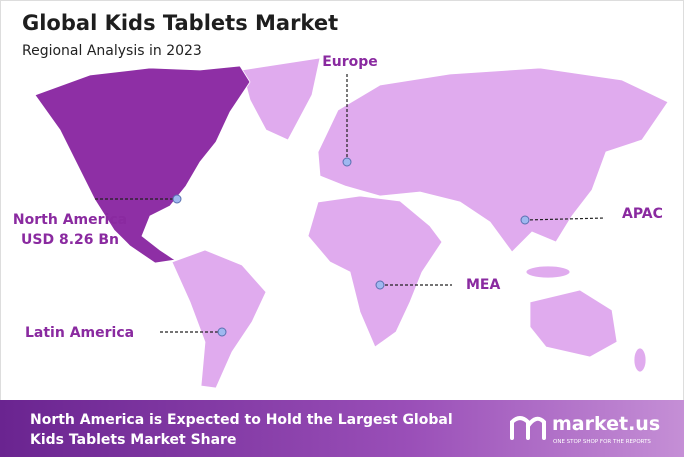 This screenshot has width=684, height=457. What do you see at coordinates (548, 272) in the screenshot?
I see `indonesia` at bounding box center [548, 272].